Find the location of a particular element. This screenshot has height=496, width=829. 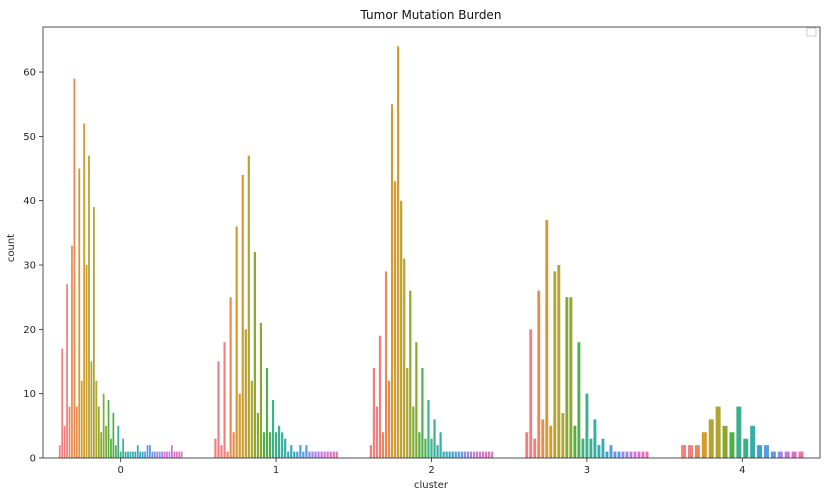

y-tick-label: 40 is located at coordinates (29, 201).